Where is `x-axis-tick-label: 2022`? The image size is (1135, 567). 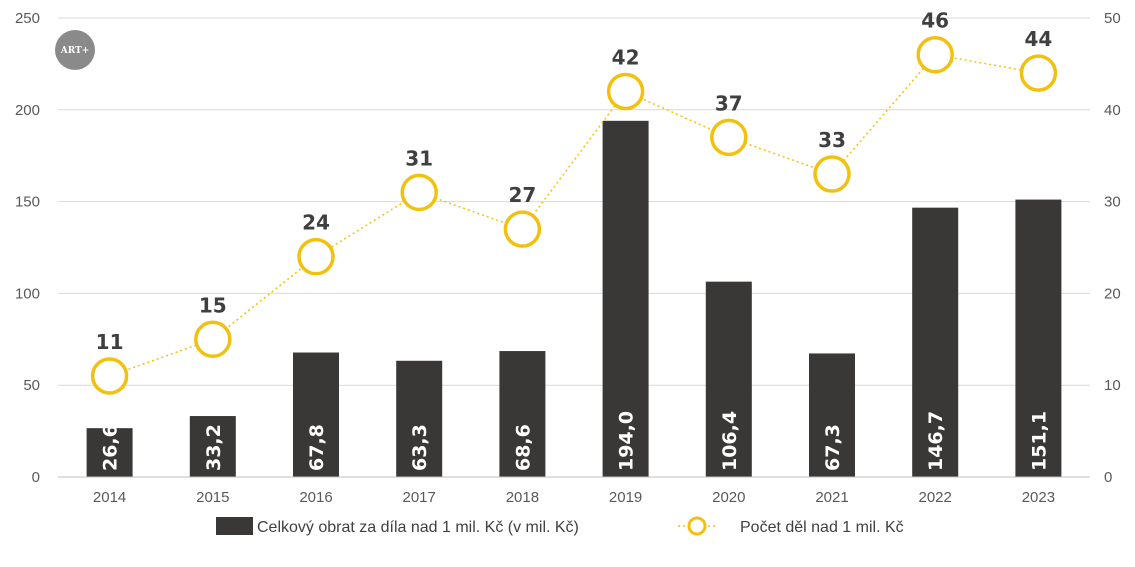 x-axis-tick-label: 2022 is located at coordinates (935, 497).